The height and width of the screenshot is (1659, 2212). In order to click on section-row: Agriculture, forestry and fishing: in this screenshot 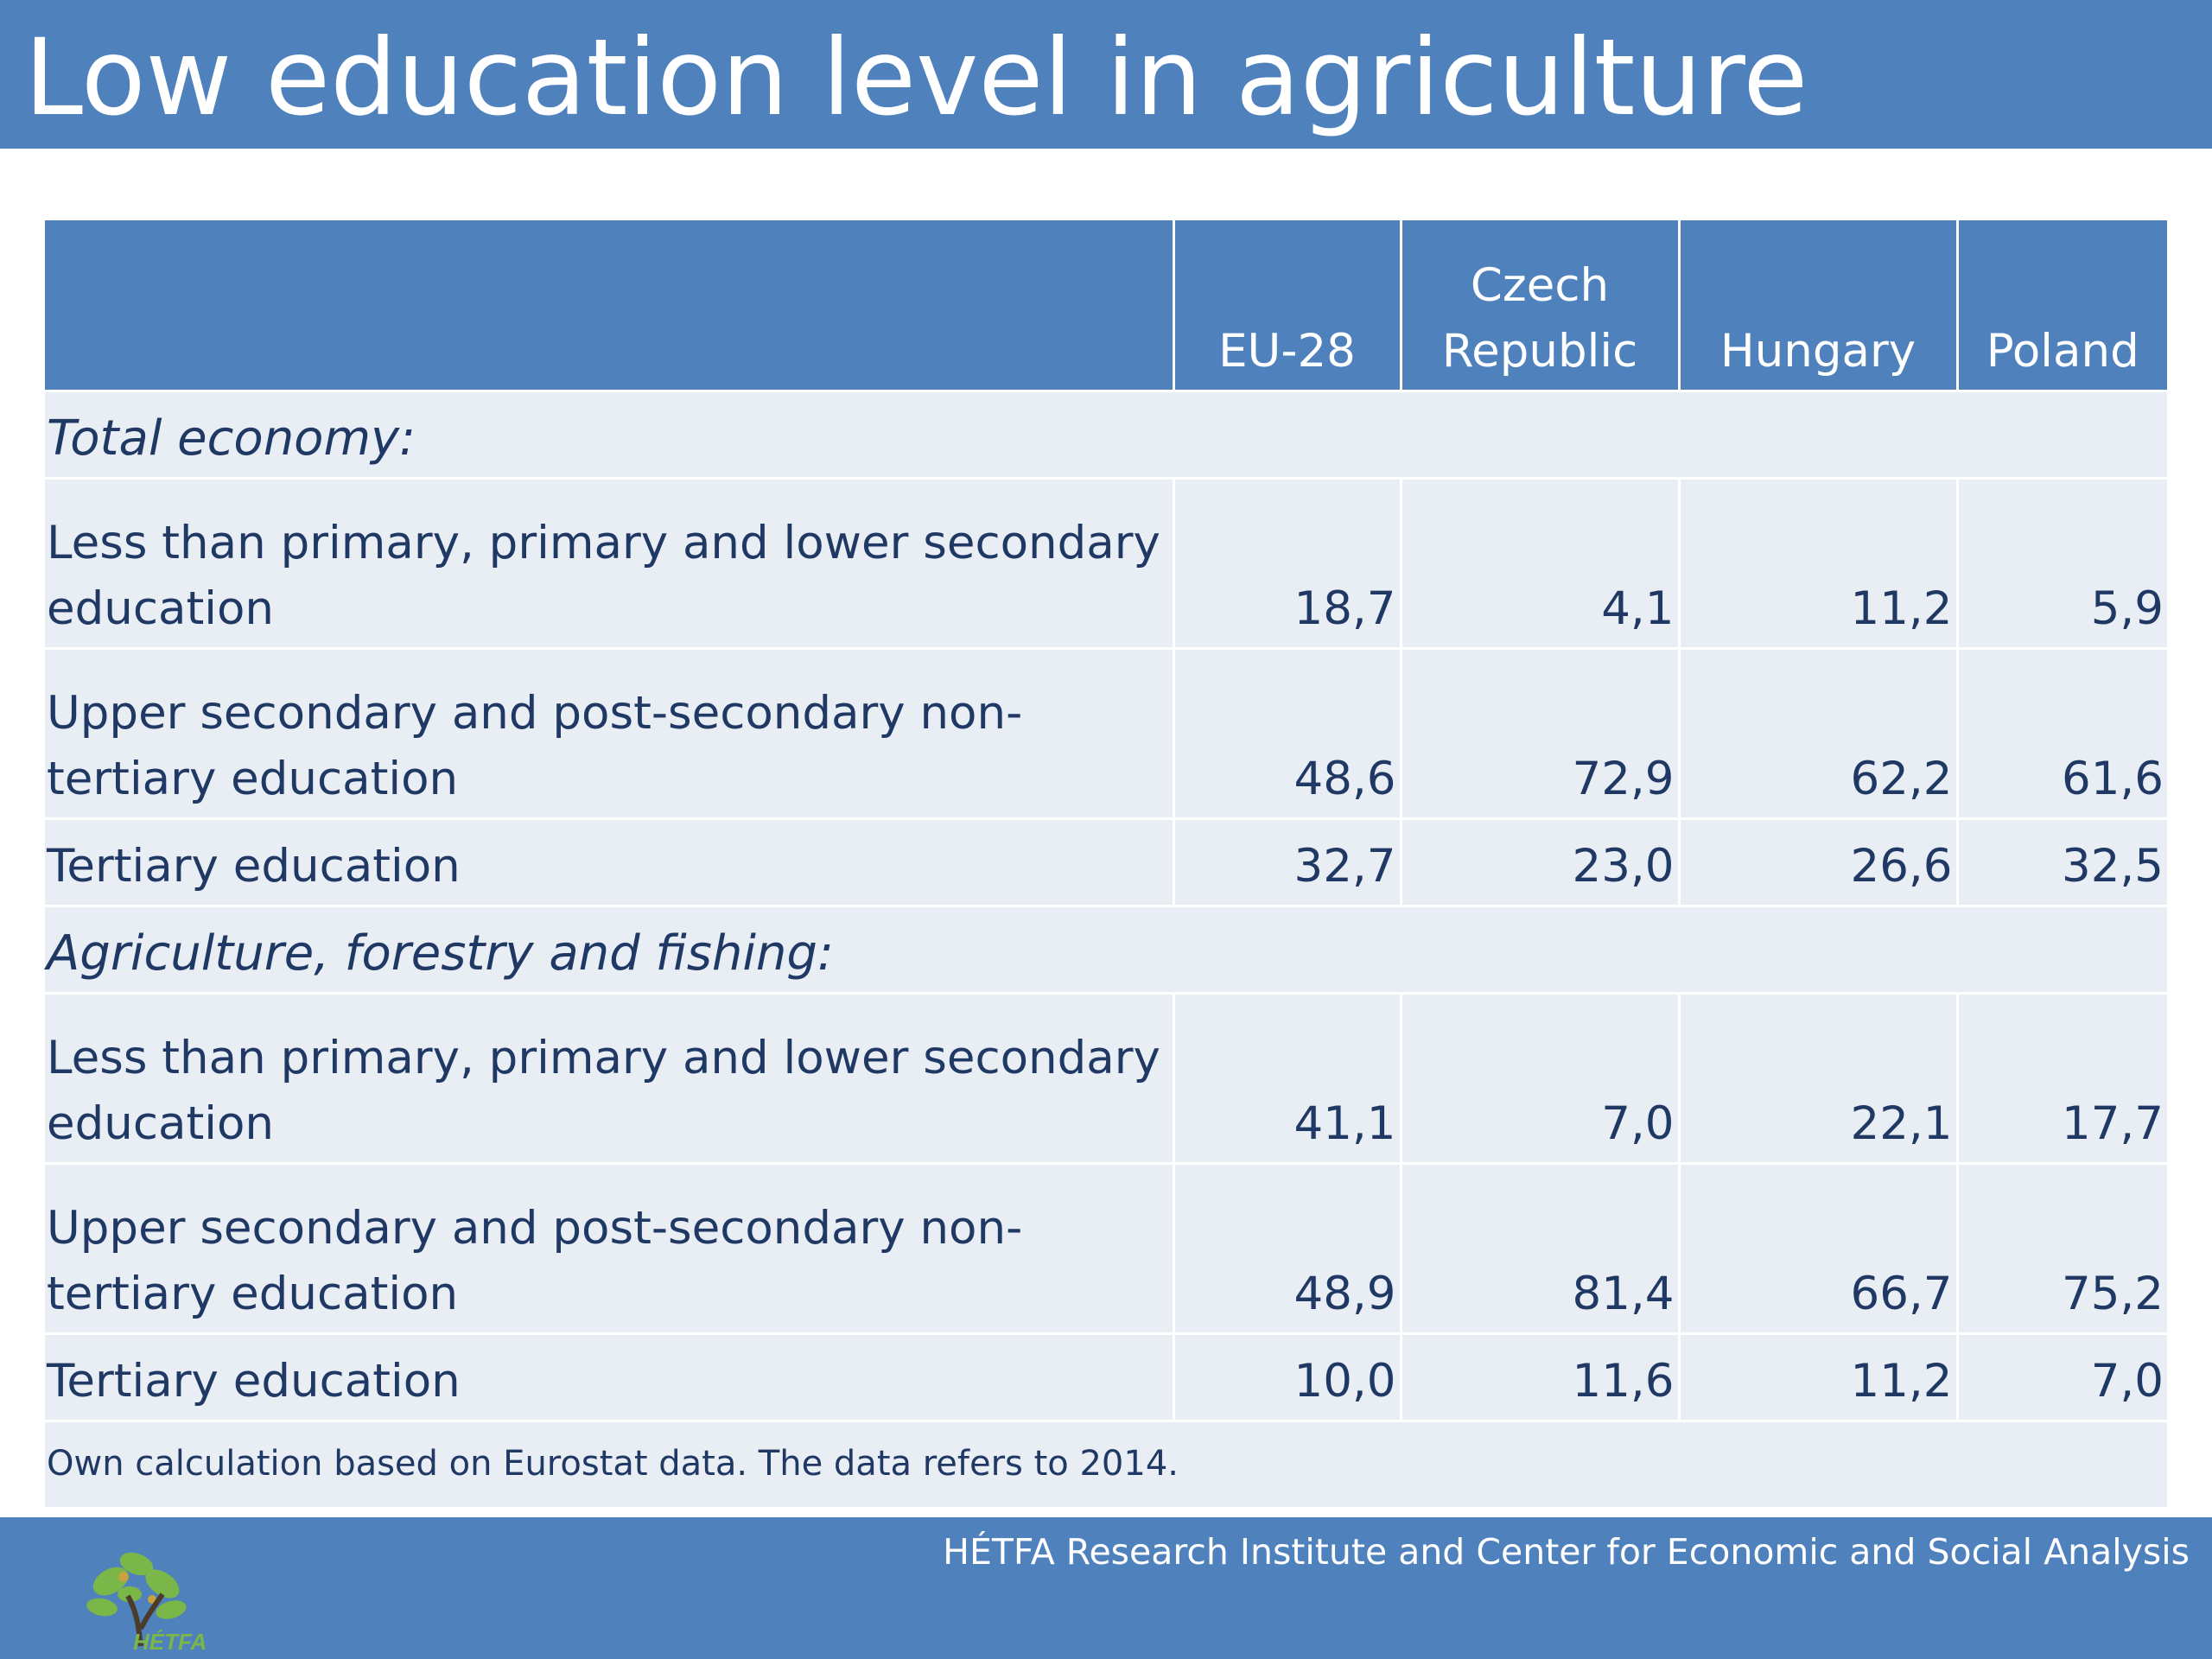, I will do `click(1106, 949)`.